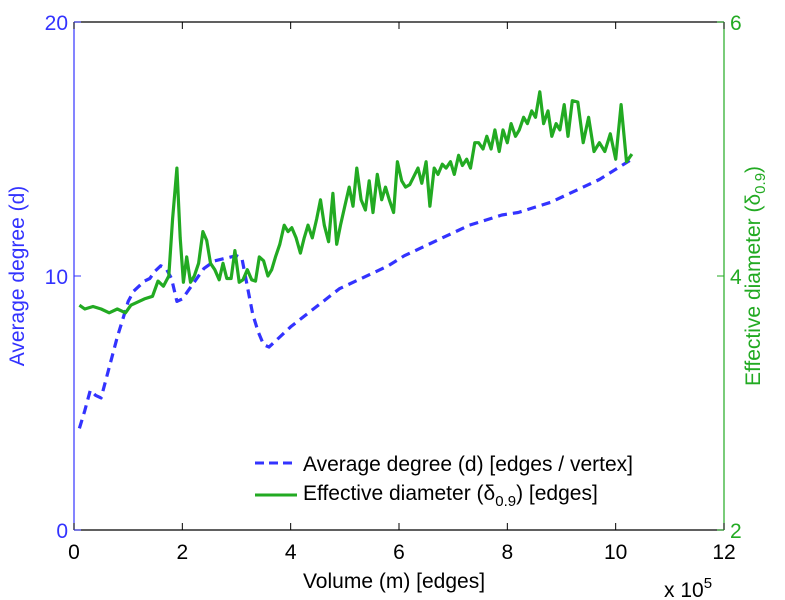  Describe the element at coordinates (557, 493) in the screenshot. I see `legend-diam-end: ) [edges]` at that location.